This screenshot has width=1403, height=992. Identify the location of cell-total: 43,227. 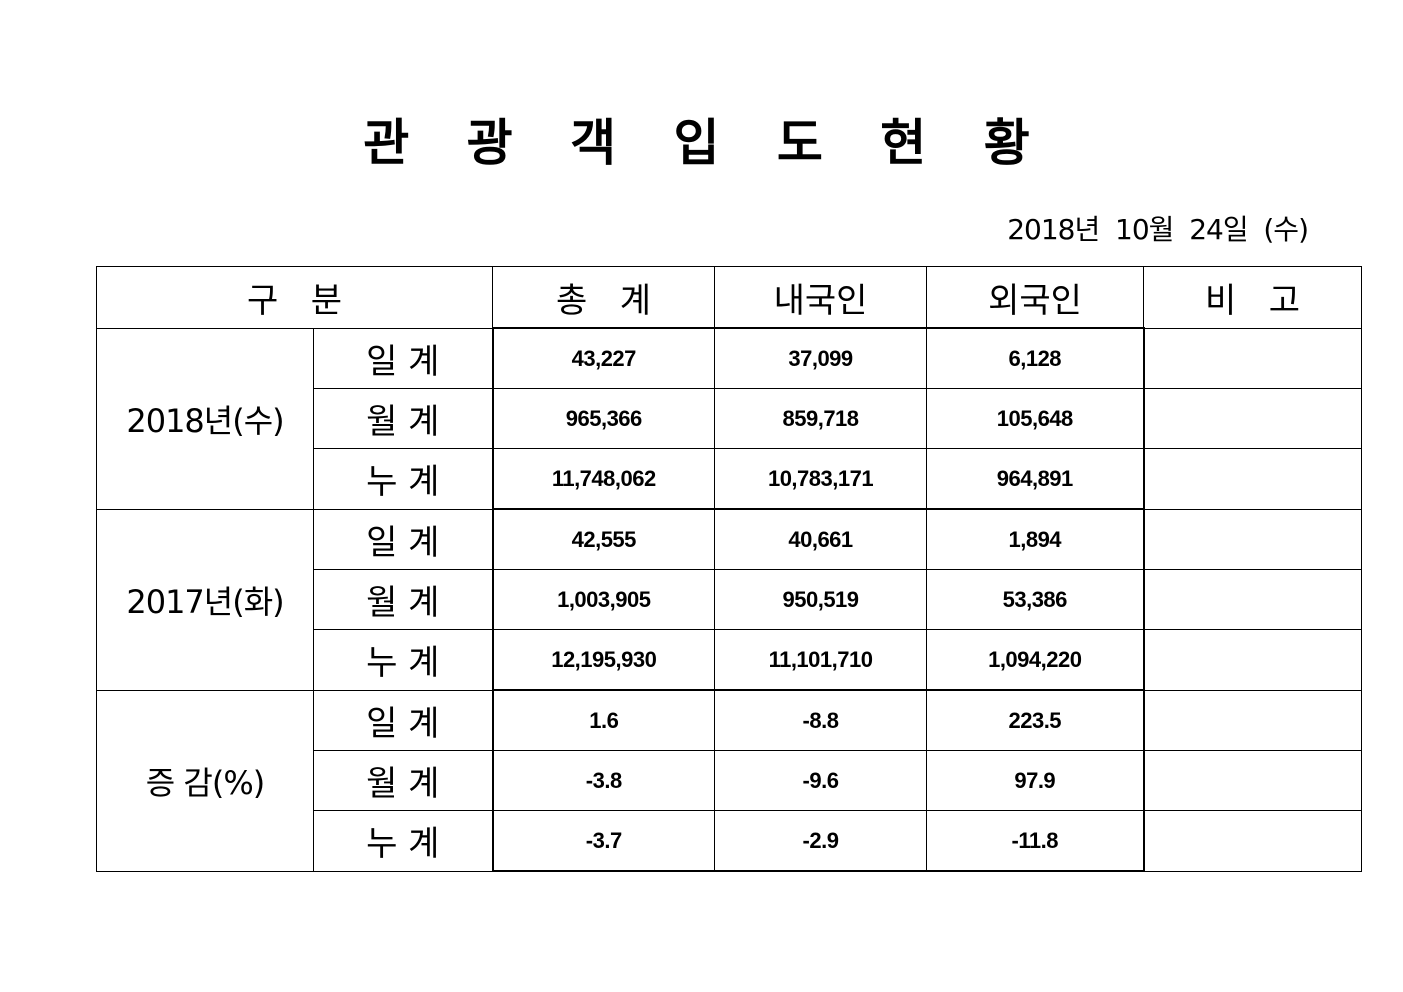
(603, 358).